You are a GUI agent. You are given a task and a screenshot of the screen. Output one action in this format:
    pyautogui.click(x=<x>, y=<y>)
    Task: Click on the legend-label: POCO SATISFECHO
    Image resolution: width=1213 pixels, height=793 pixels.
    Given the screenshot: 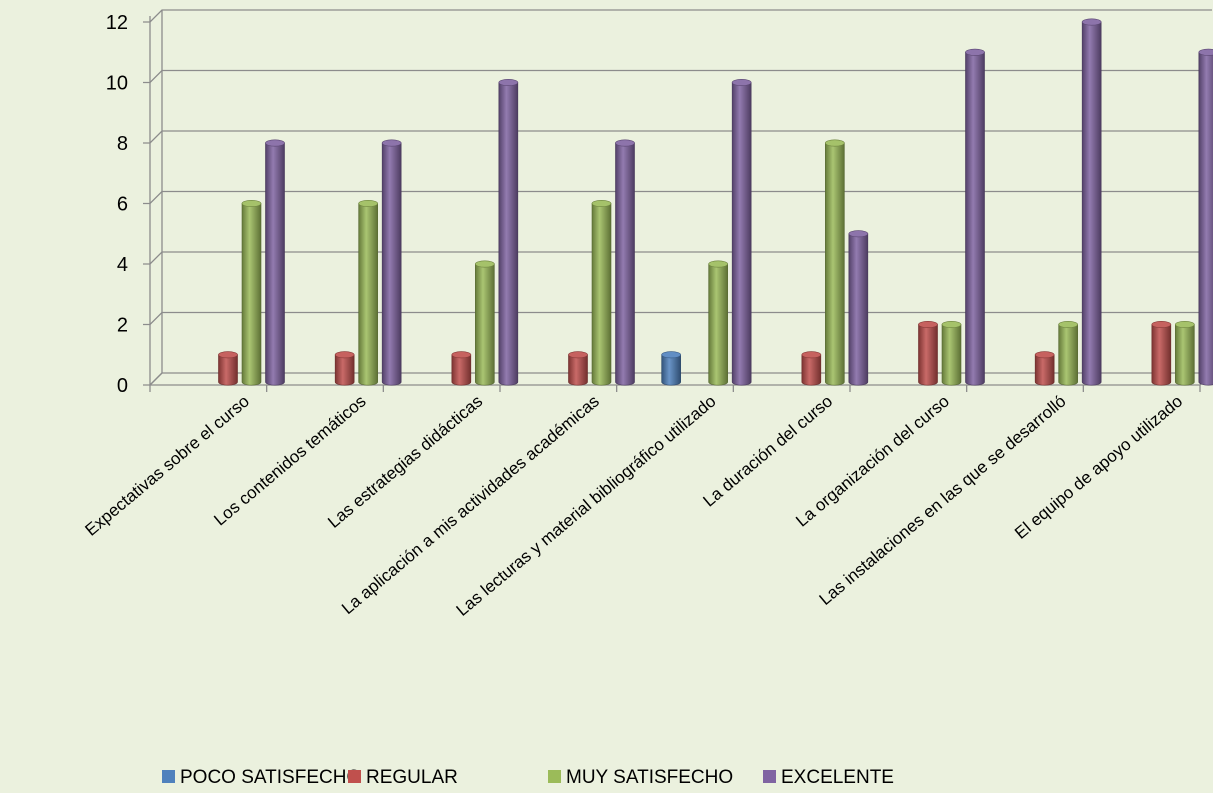 What is the action you would take?
    pyautogui.click(x=270, y=777)
    